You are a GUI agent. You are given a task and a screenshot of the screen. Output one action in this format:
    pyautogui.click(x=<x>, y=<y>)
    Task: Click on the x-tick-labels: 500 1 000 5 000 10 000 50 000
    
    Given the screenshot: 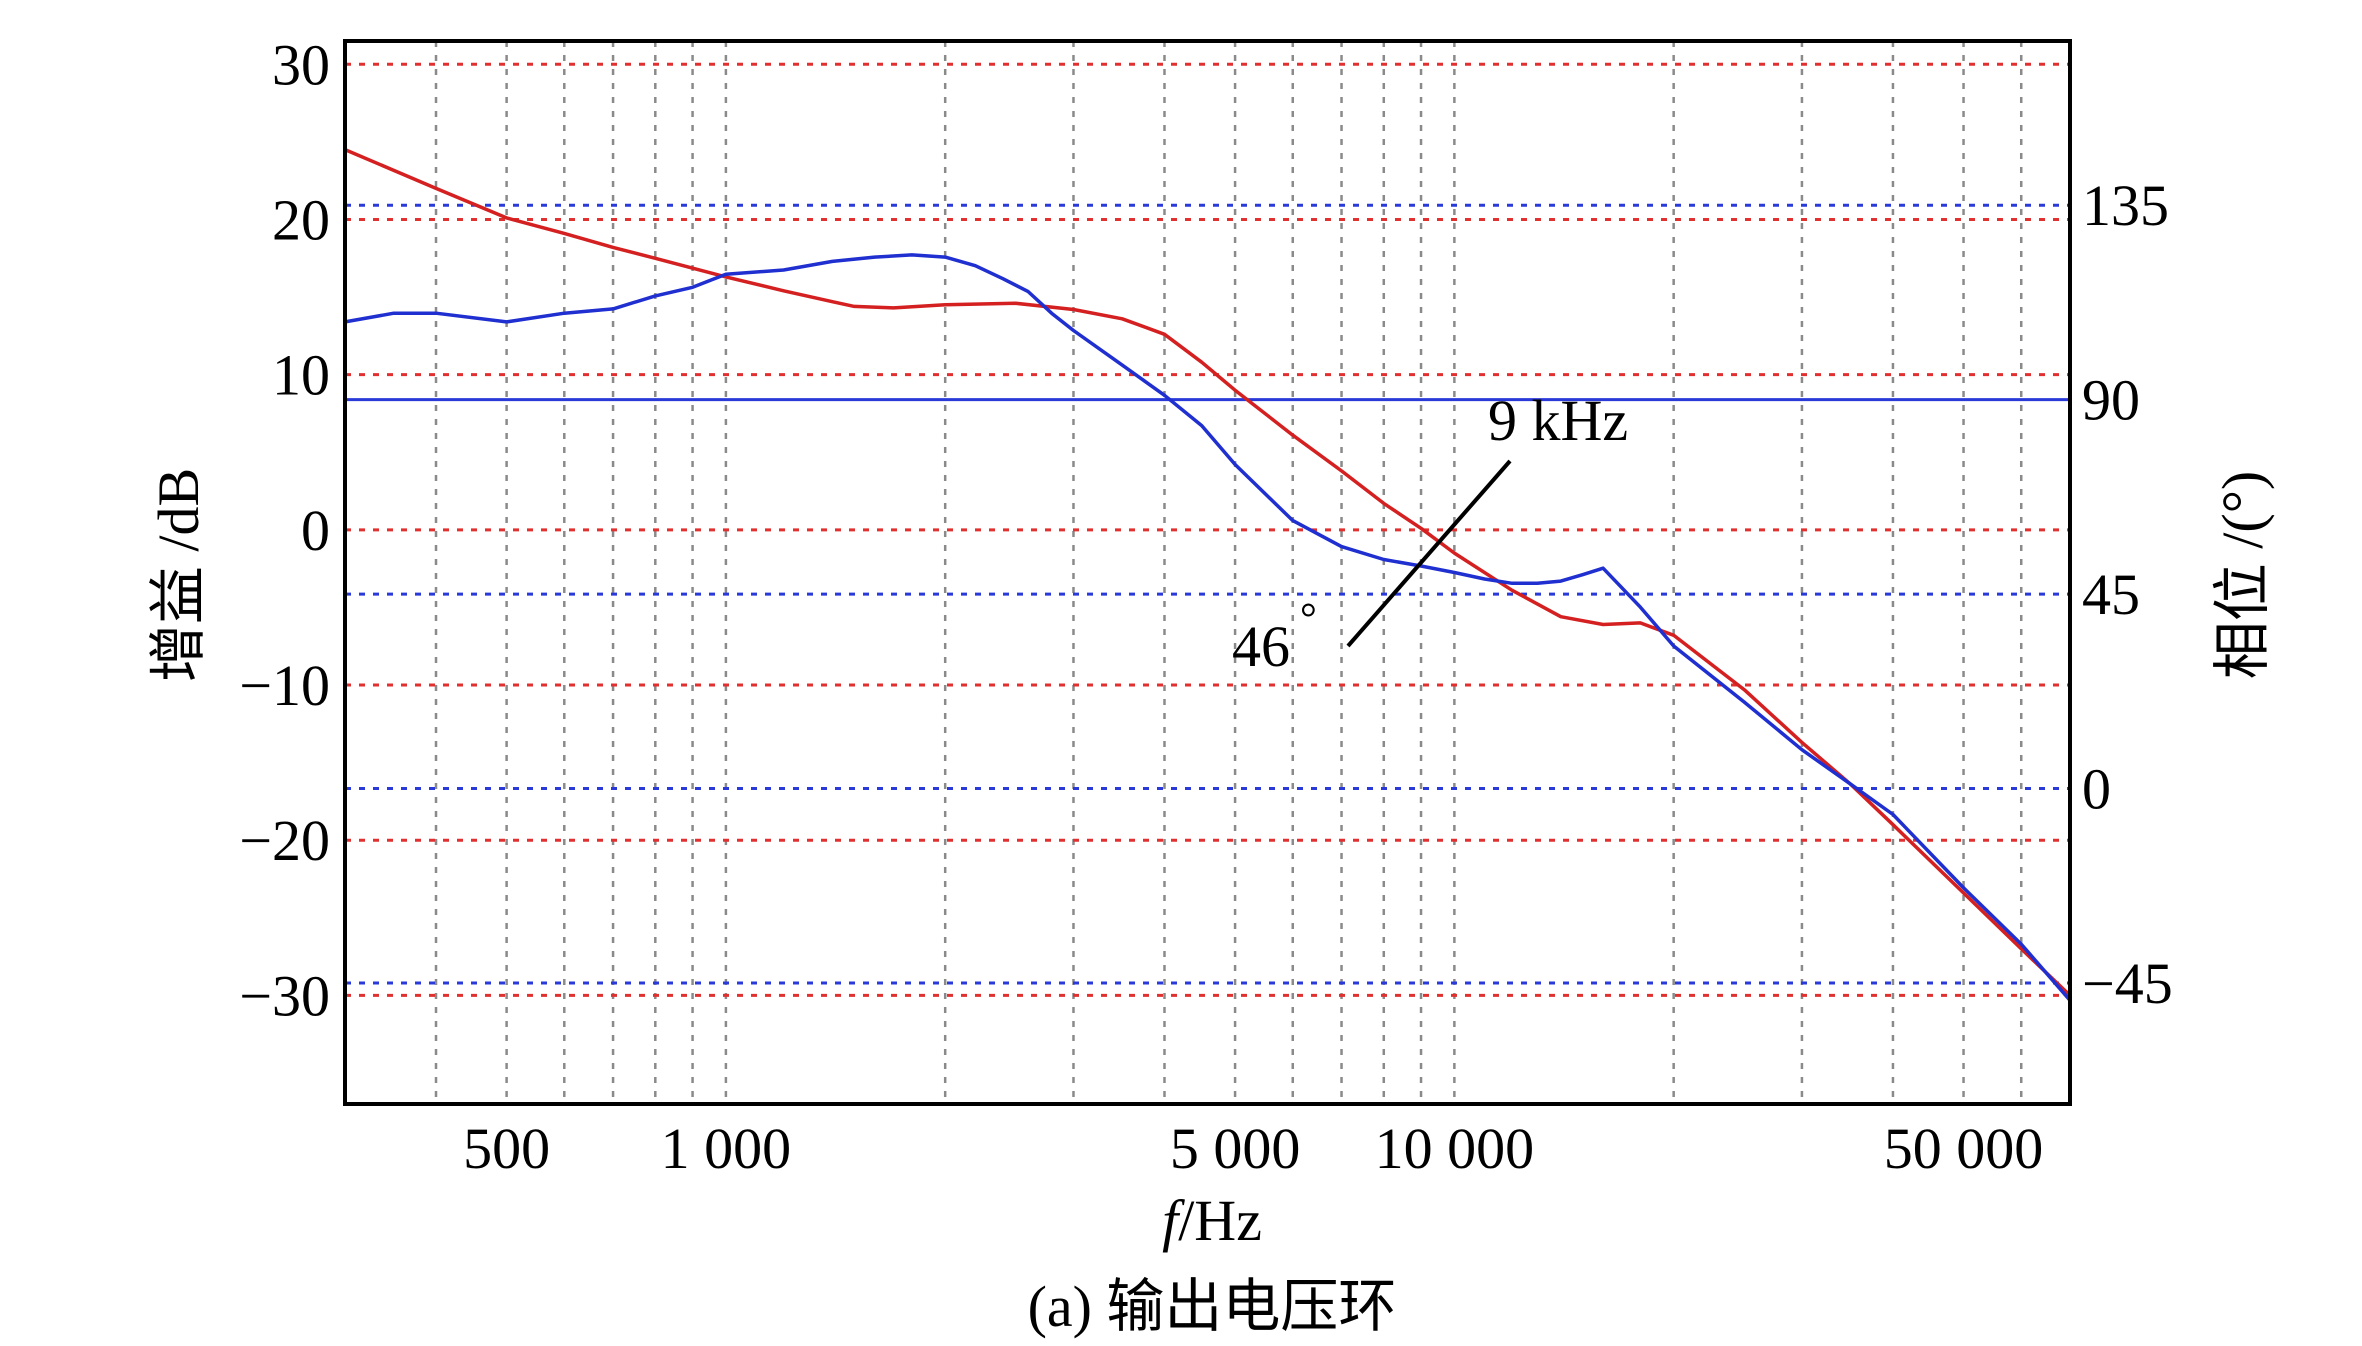 What is the action you would take?
    pyautogui.click(x=1253, y=1148)
    